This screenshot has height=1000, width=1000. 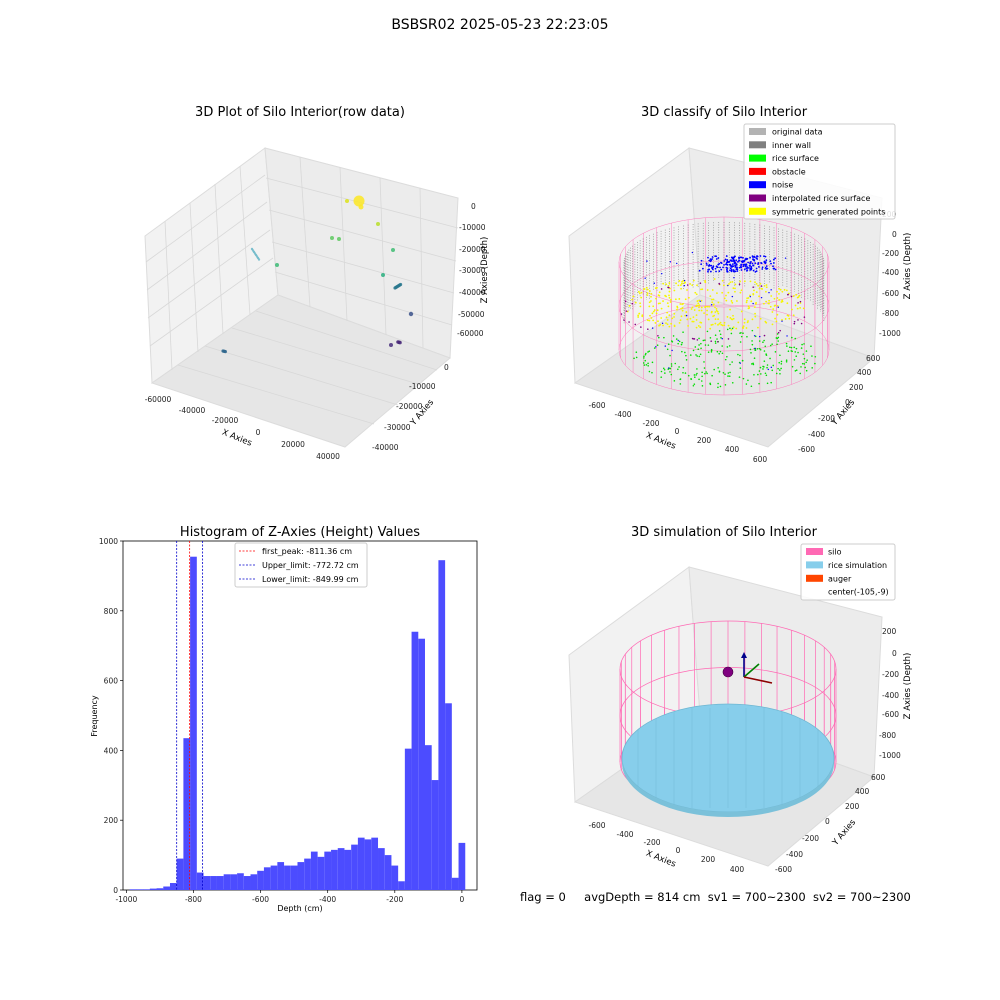 I want to click on classify-z-label: Z Axies (Depth), so click(x=908, y=266).